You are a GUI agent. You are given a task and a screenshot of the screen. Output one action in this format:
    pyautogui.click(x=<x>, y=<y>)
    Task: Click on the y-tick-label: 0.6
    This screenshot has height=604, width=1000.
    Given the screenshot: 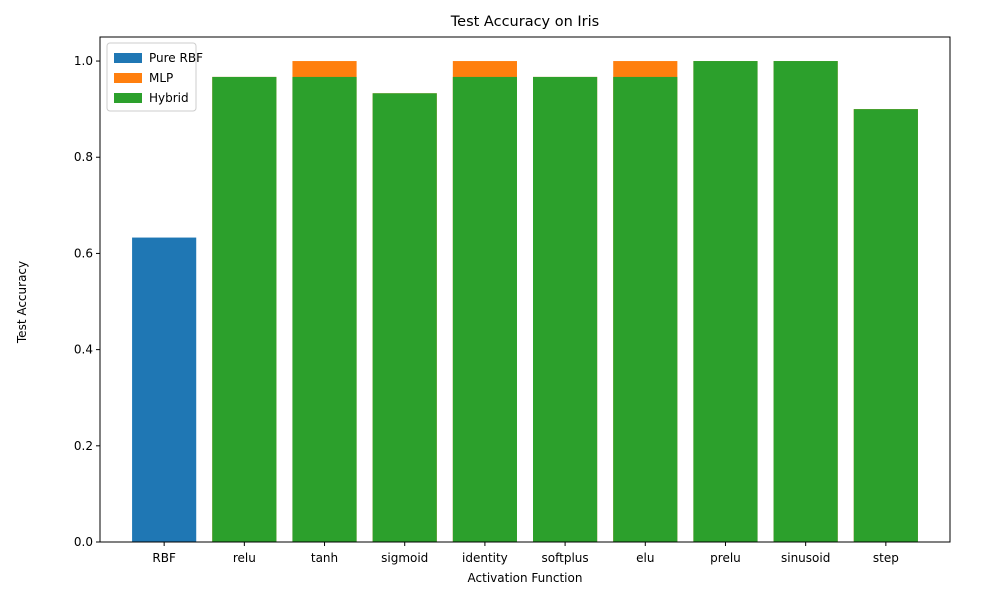 What is the action you would take?
    pyautogui.click(x=83, y=253)
    